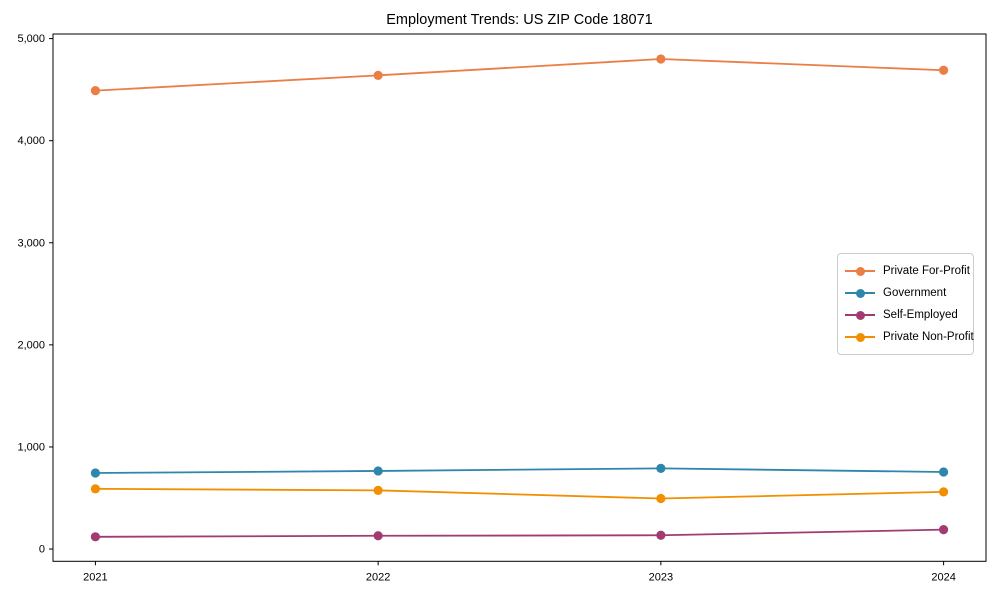 This screenshot has width=1000, height=600. Describe the element at coordinates (31, 447) in the screenshot. I see `y-tick-label: 1,000` at that location.